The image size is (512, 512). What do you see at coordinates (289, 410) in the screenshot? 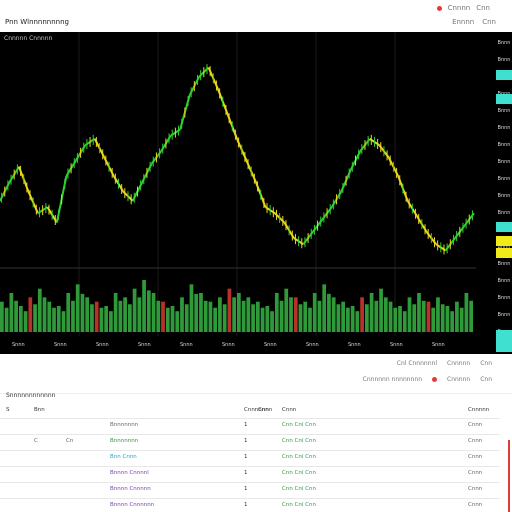
I see `col-header-5: Cnnn` at bounding box center [289, 410].